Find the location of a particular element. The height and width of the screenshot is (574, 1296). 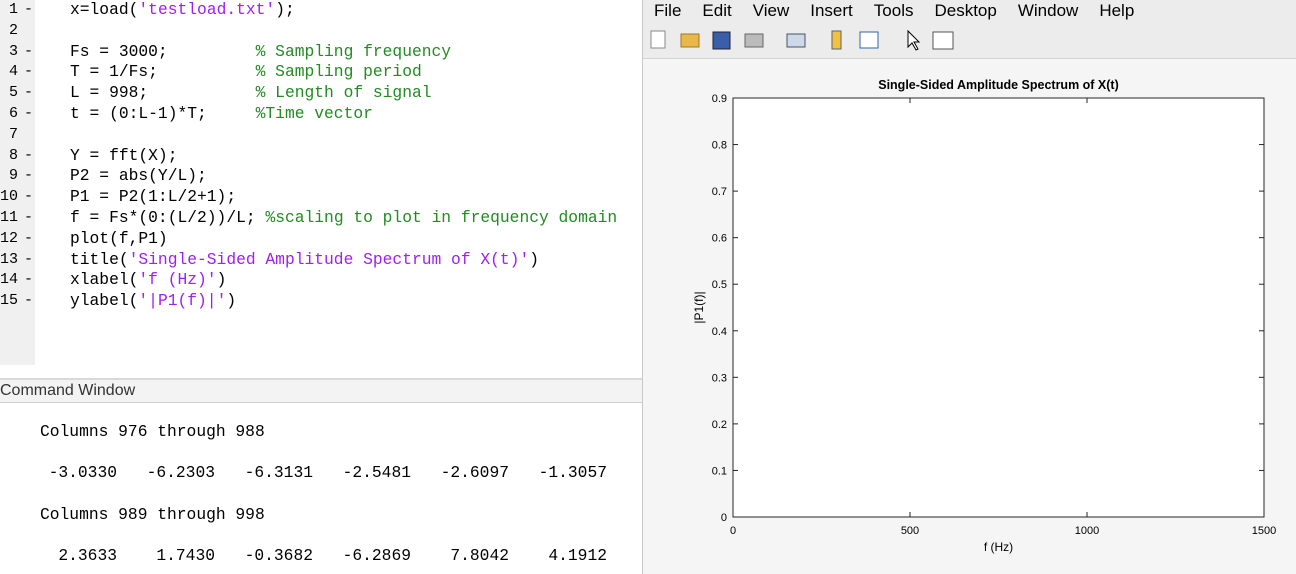

y-tick-label: 0.4 is located at coordinates (719, 332).